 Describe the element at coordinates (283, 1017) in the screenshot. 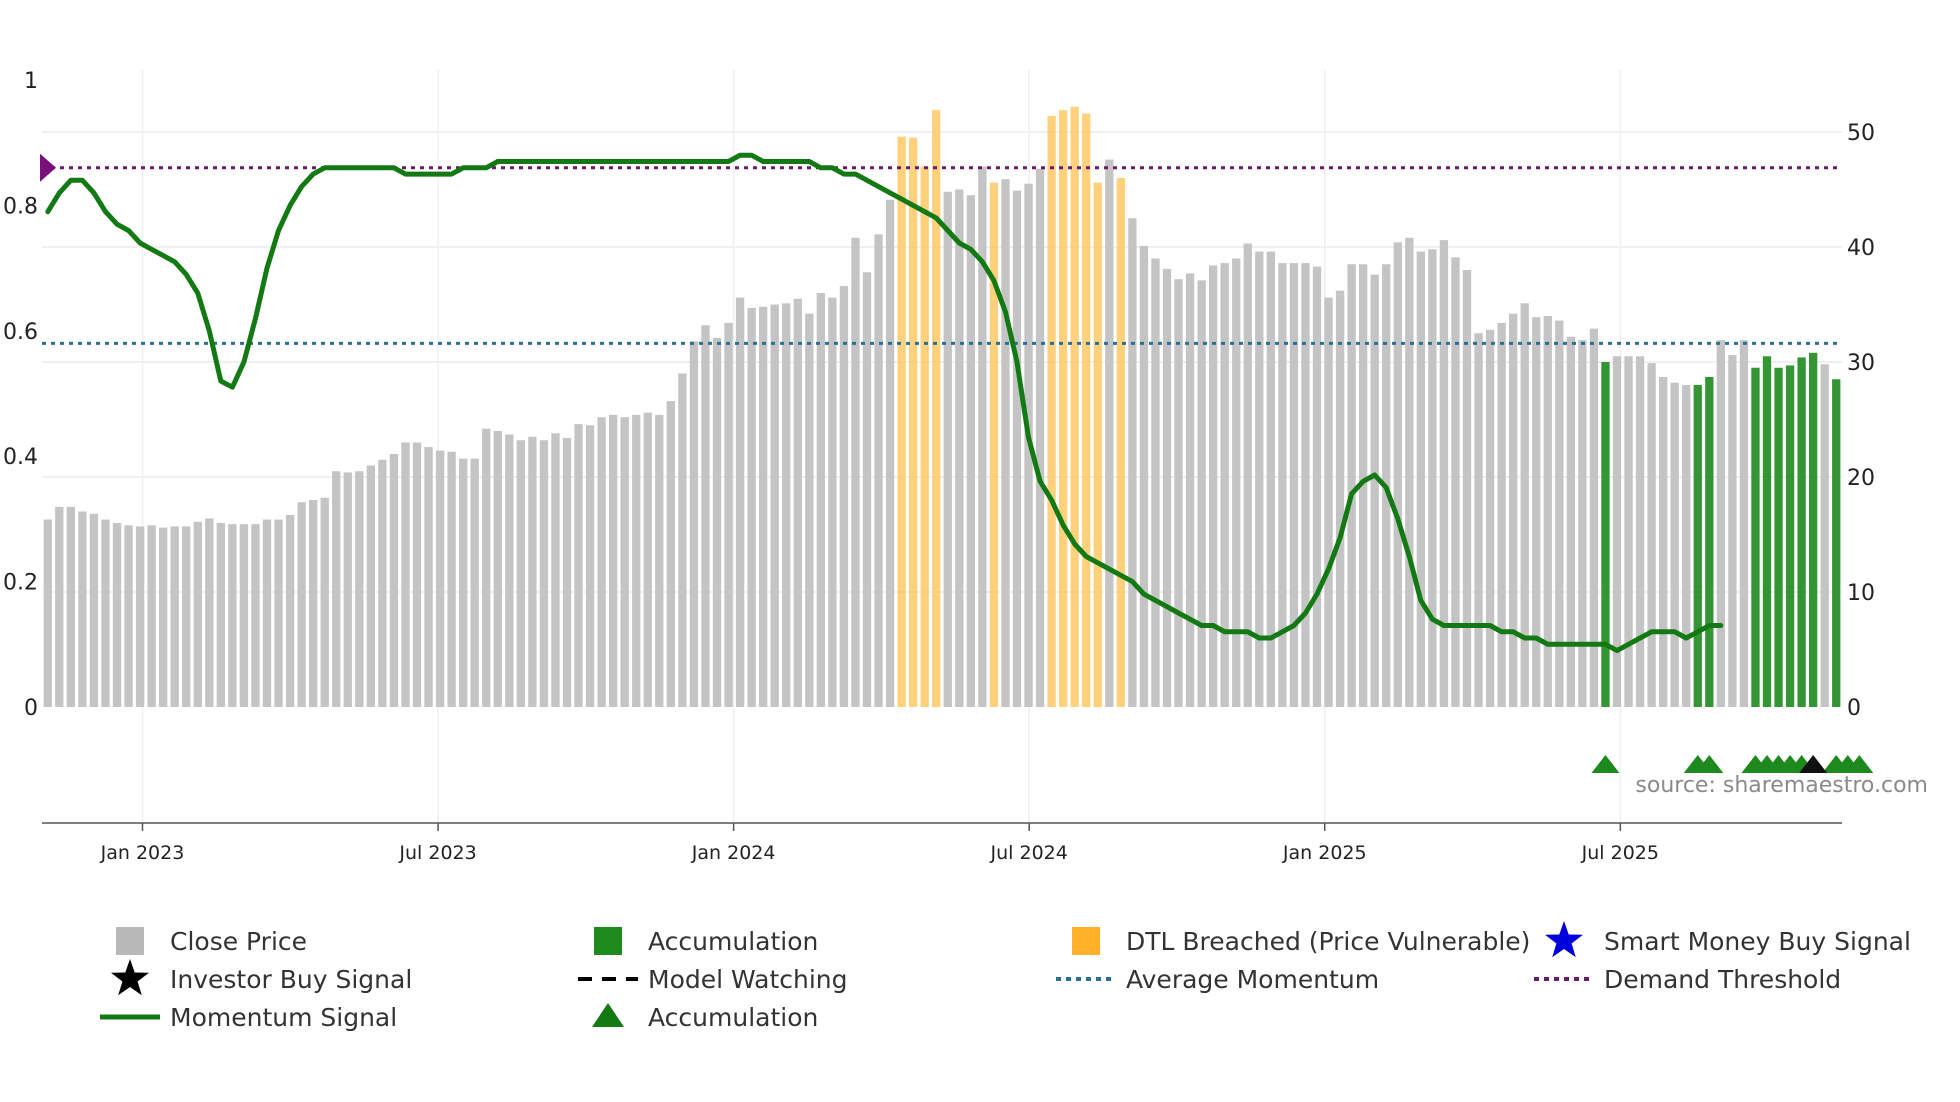

I see `legend-label: Momentum Signal` at that location.